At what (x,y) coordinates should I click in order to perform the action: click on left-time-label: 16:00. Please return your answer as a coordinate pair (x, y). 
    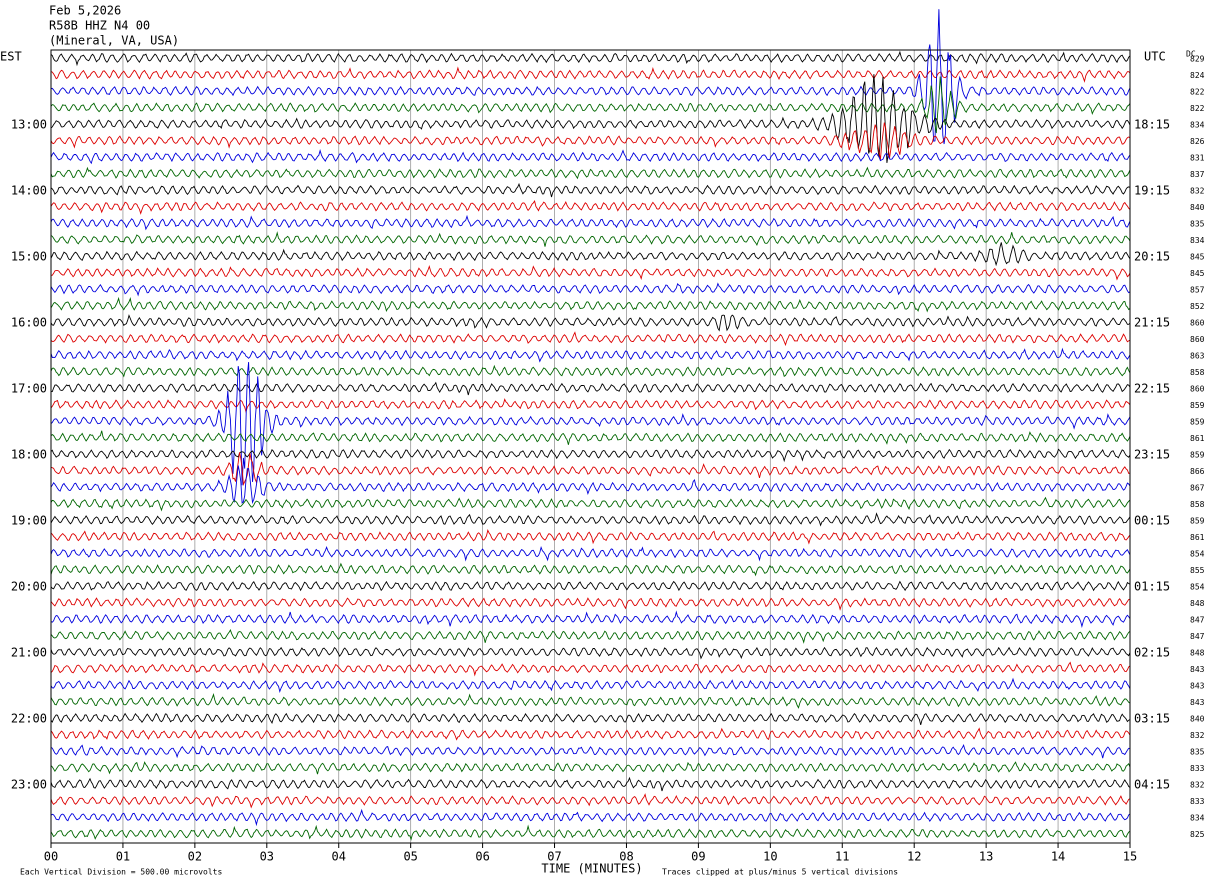
    Looking at the image, I should click on (29, 323).